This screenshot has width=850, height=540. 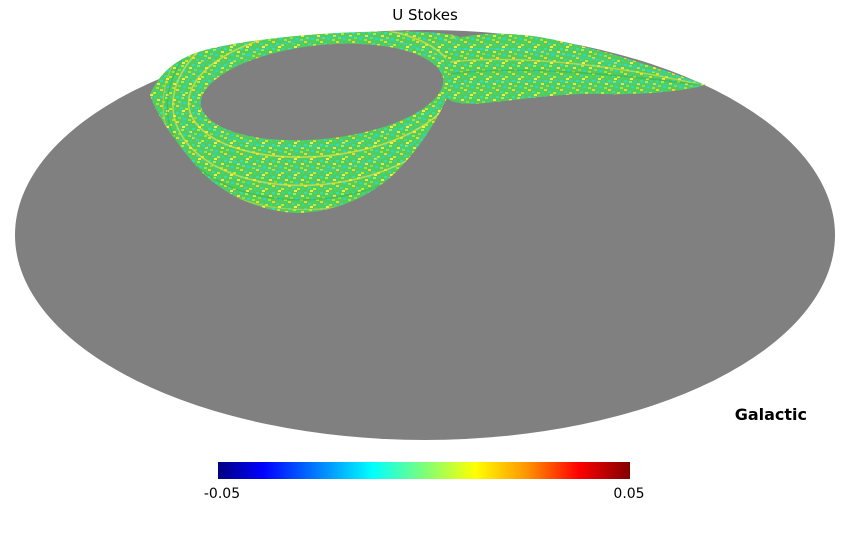 I want to click on scan-band-wing, so click(x=575, y=68).